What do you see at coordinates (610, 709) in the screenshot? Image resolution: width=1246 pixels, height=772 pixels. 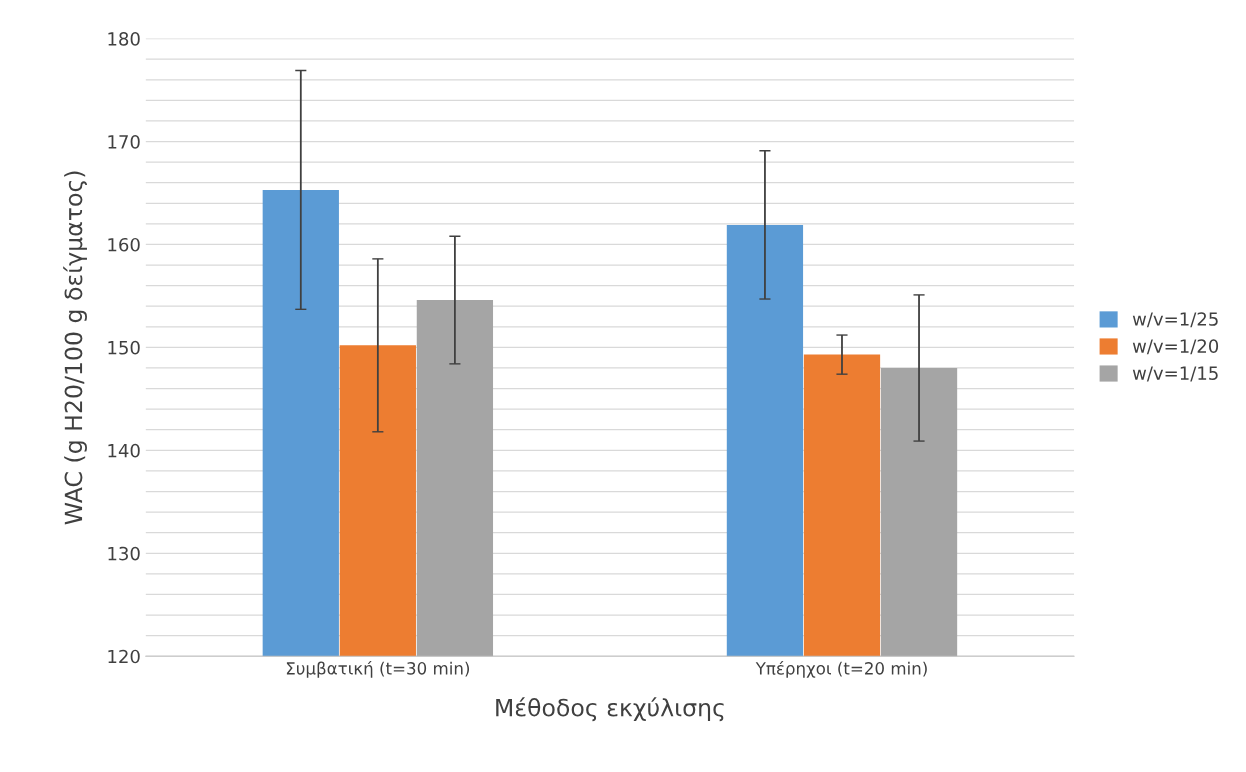 I see `x-axis-title: Μέθοδος εκχύλισης` at bounding box center [610, 709].